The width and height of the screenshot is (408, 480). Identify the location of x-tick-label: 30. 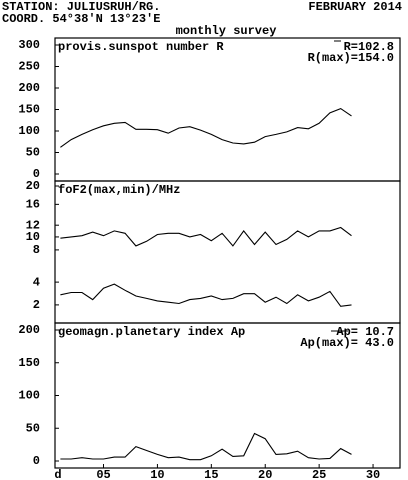
(373, 474).